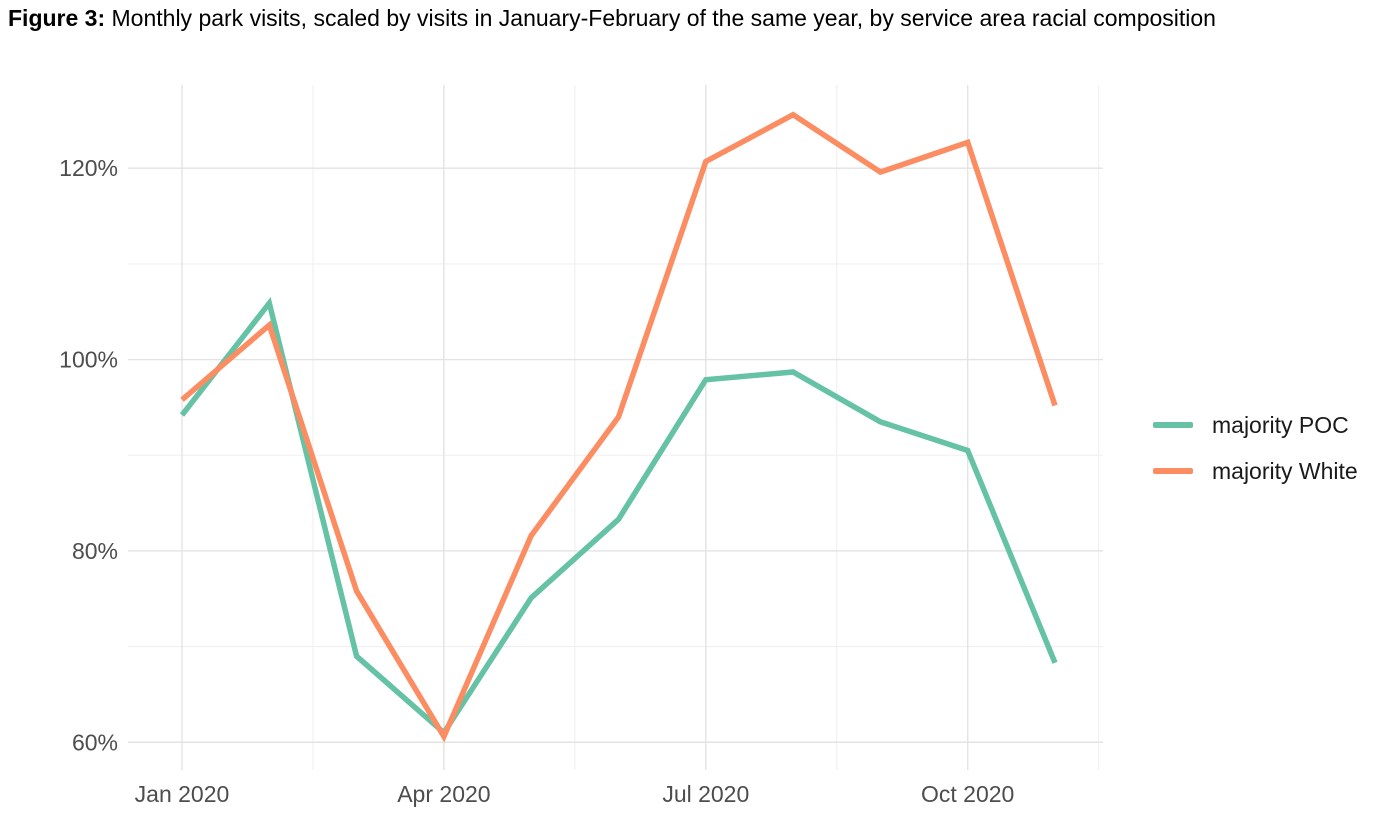 Image resolution: width=1378 pixels, height=834 pixels. I want to click on y-tick-label: 80%, so click(95, 551).